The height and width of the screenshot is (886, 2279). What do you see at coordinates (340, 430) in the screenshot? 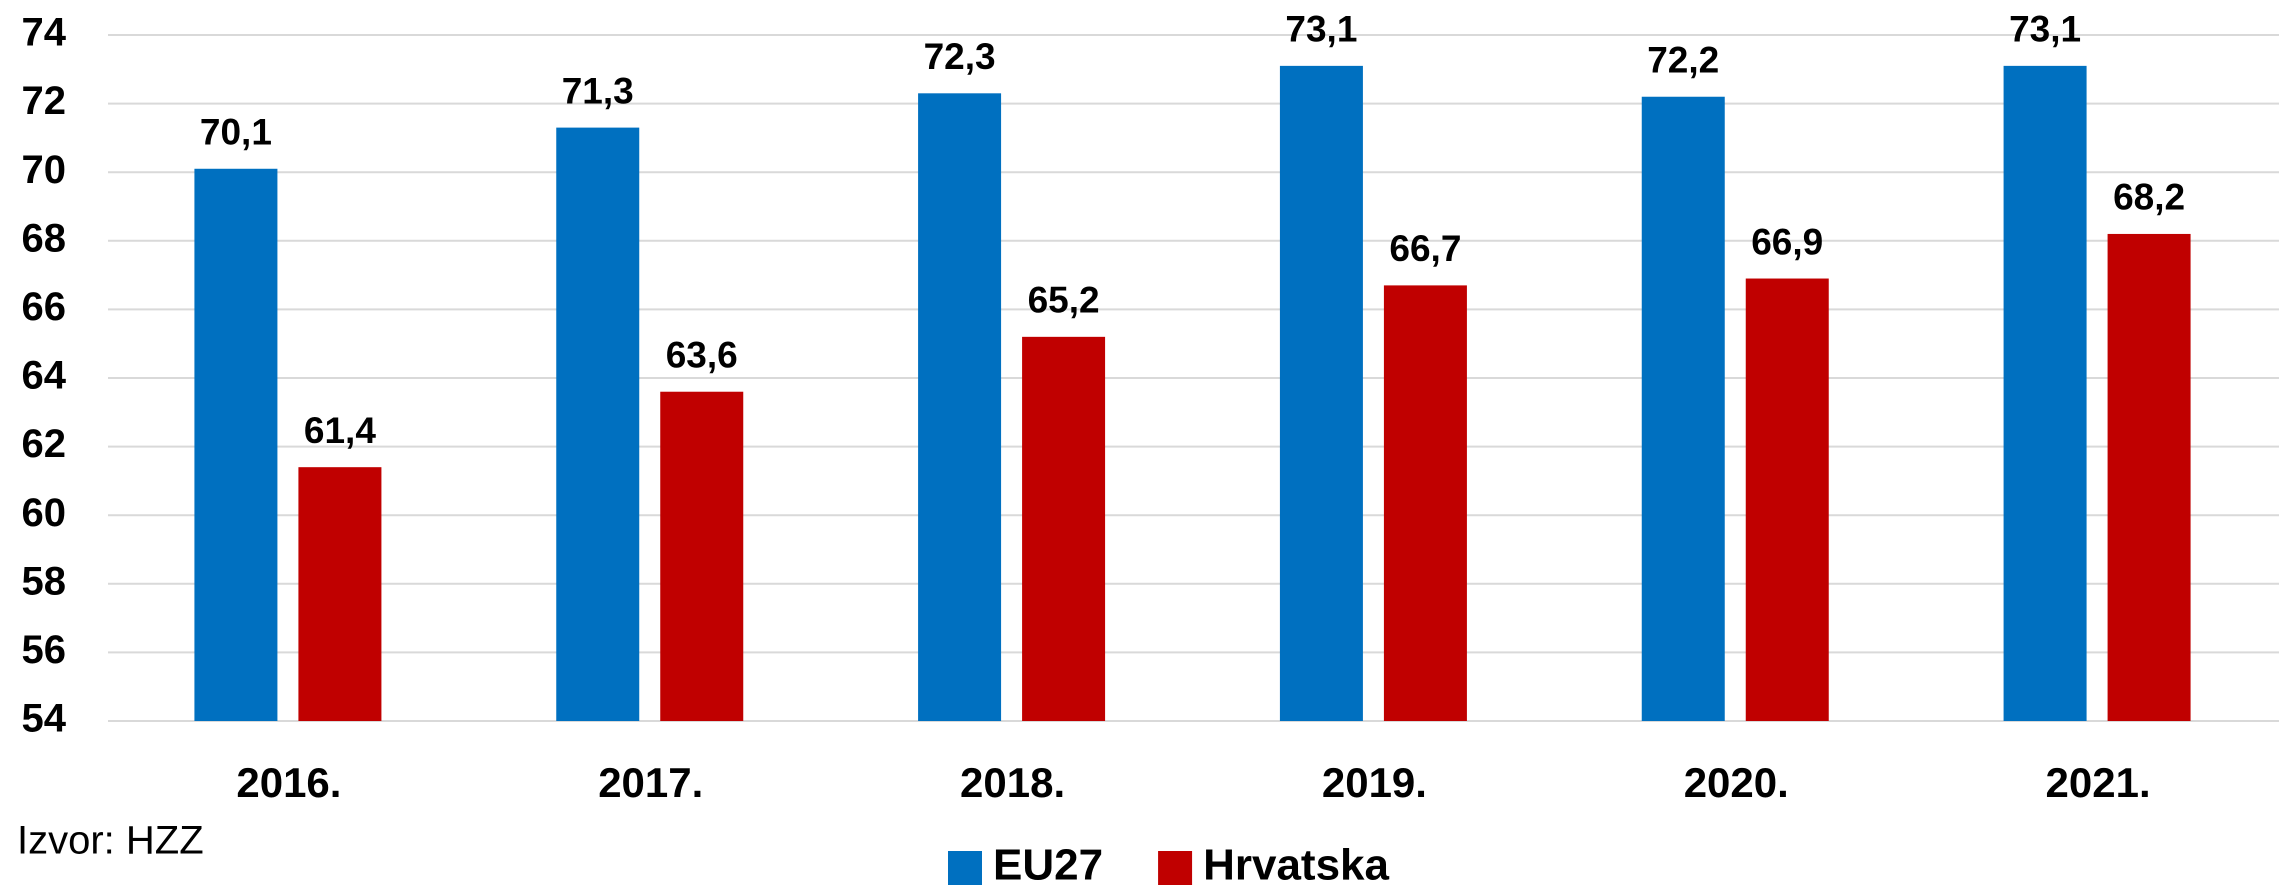
I see `value-label: 61,4` at bounding box center [340, 430].